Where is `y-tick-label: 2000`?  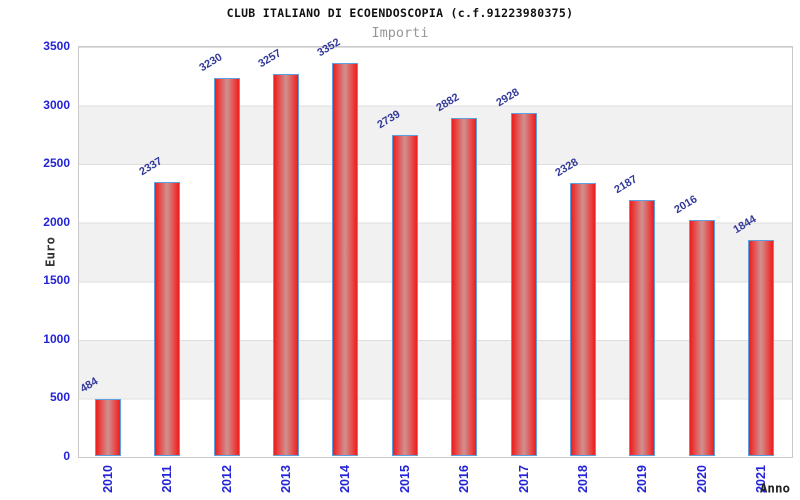
y-tick-label: 2000 is located at coordinates (56, 221).